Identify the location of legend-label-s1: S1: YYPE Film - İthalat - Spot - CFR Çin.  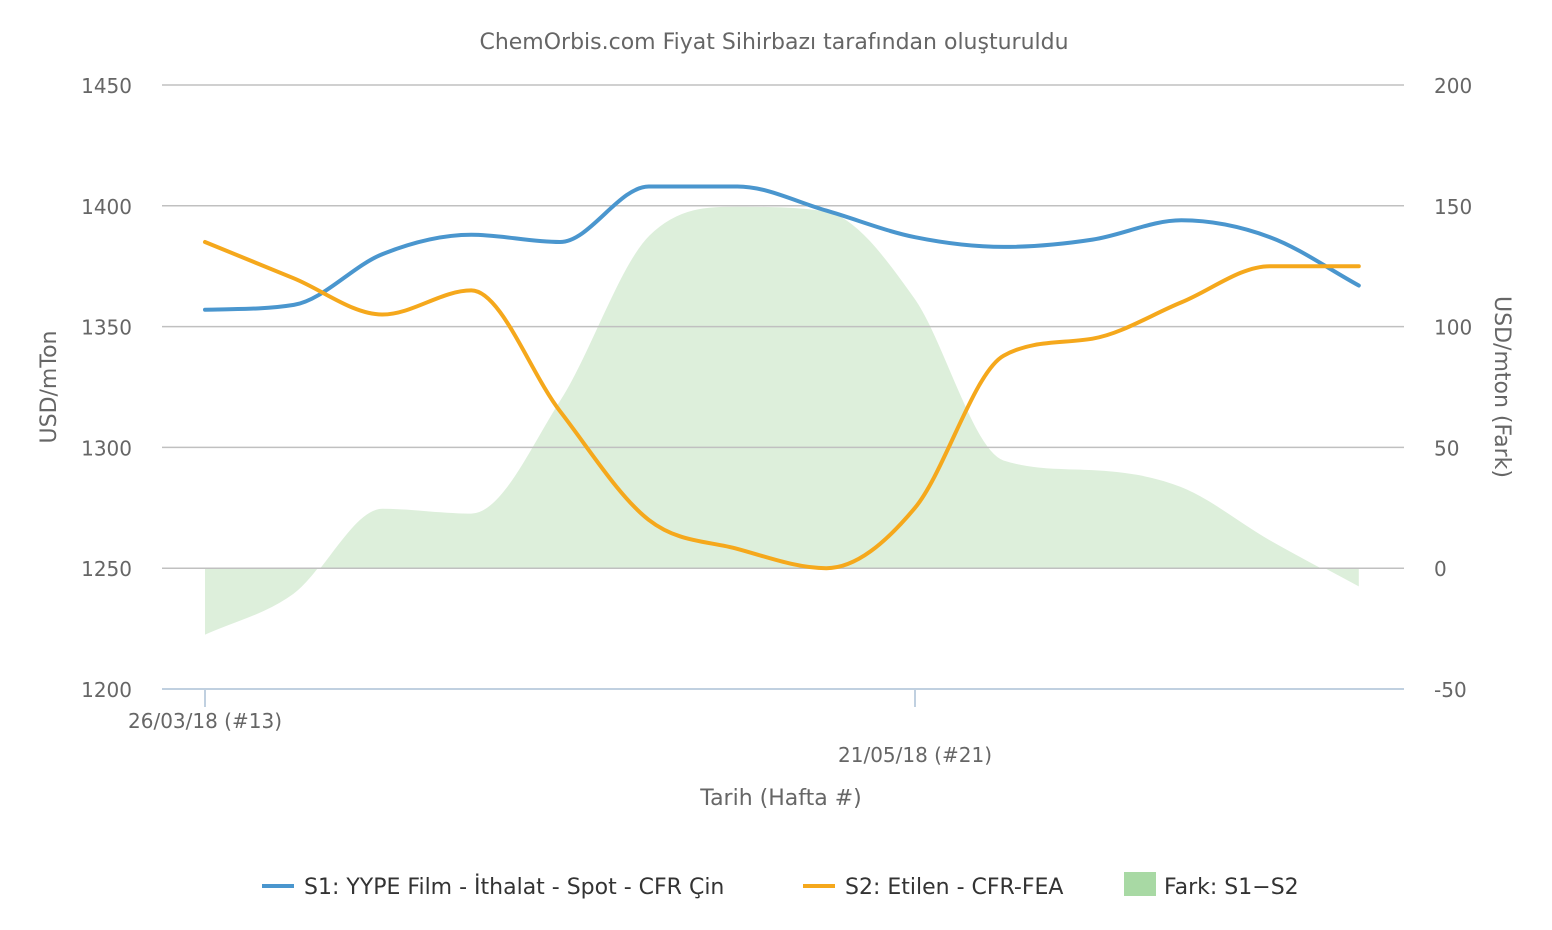
(514, 887).